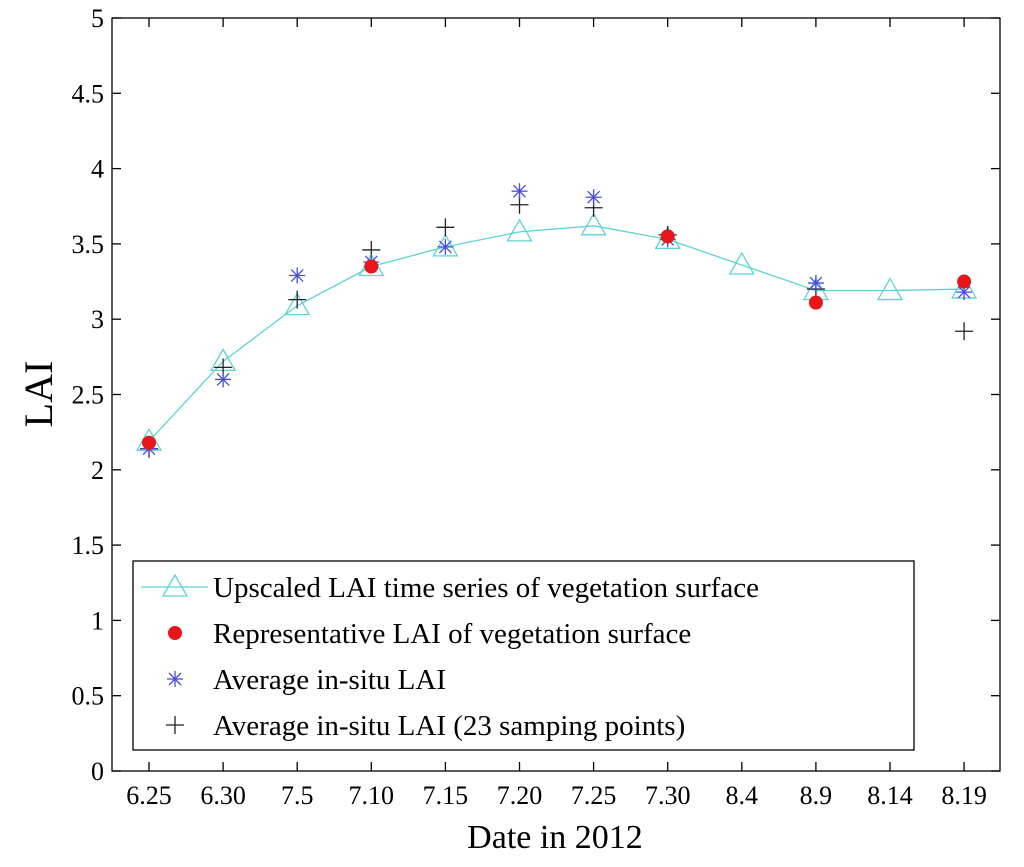 Image resolution: width=1024 pixels, height=867 pixels. What do you see at coordinates (88, 395) in the screenshot?
I see `y-tick-label: 2.5` at bounding box center [88, 395].